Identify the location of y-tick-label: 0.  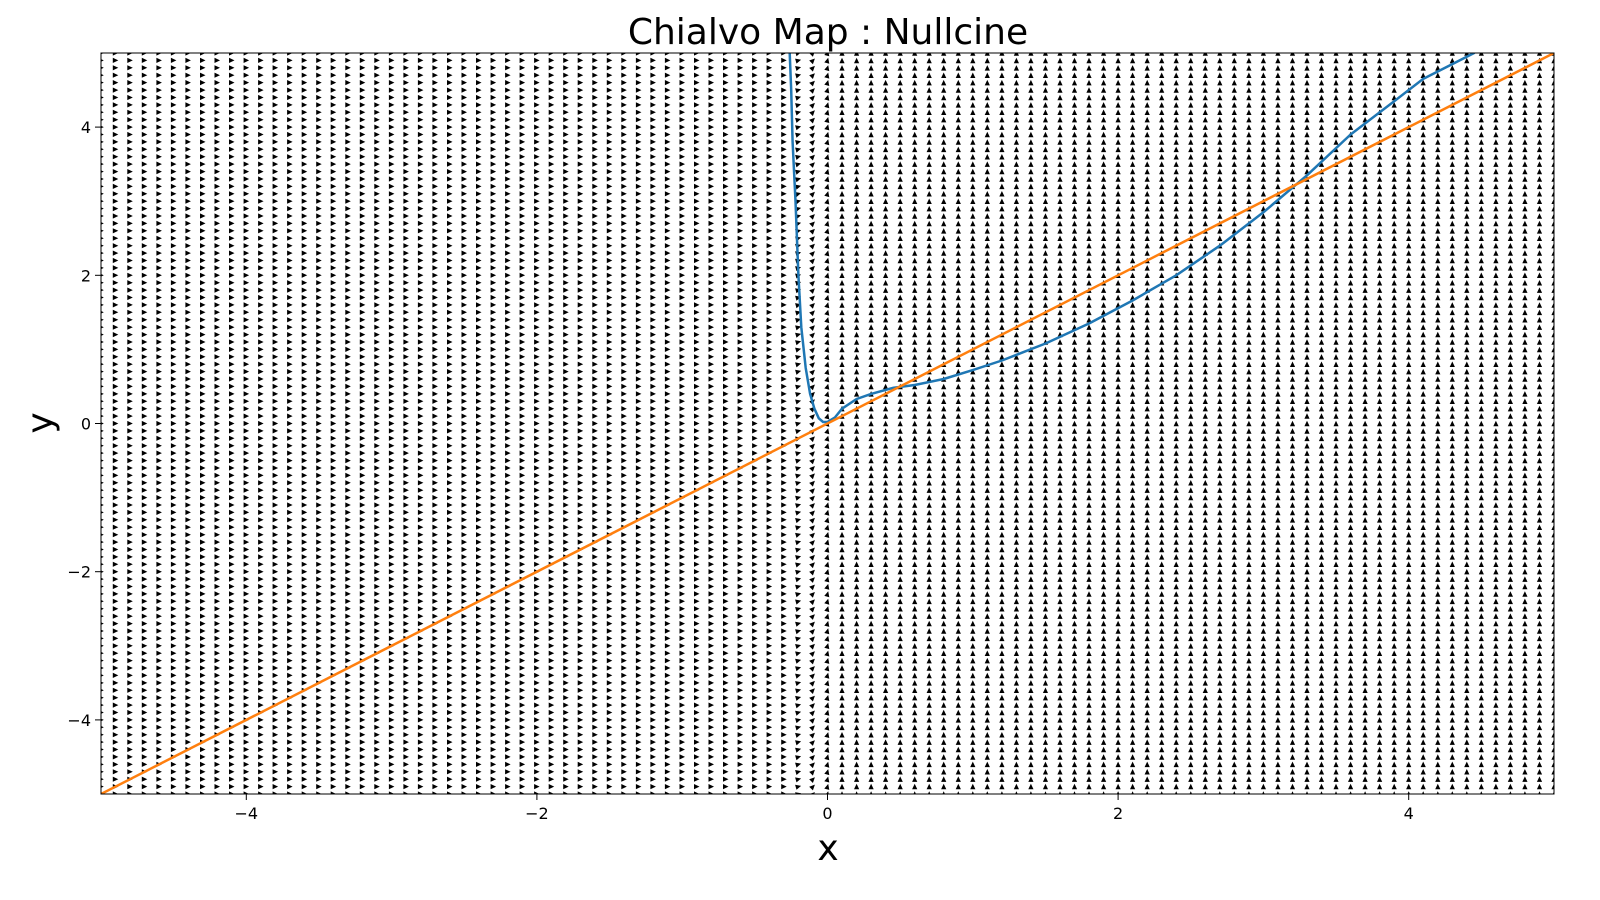
(86, 424).